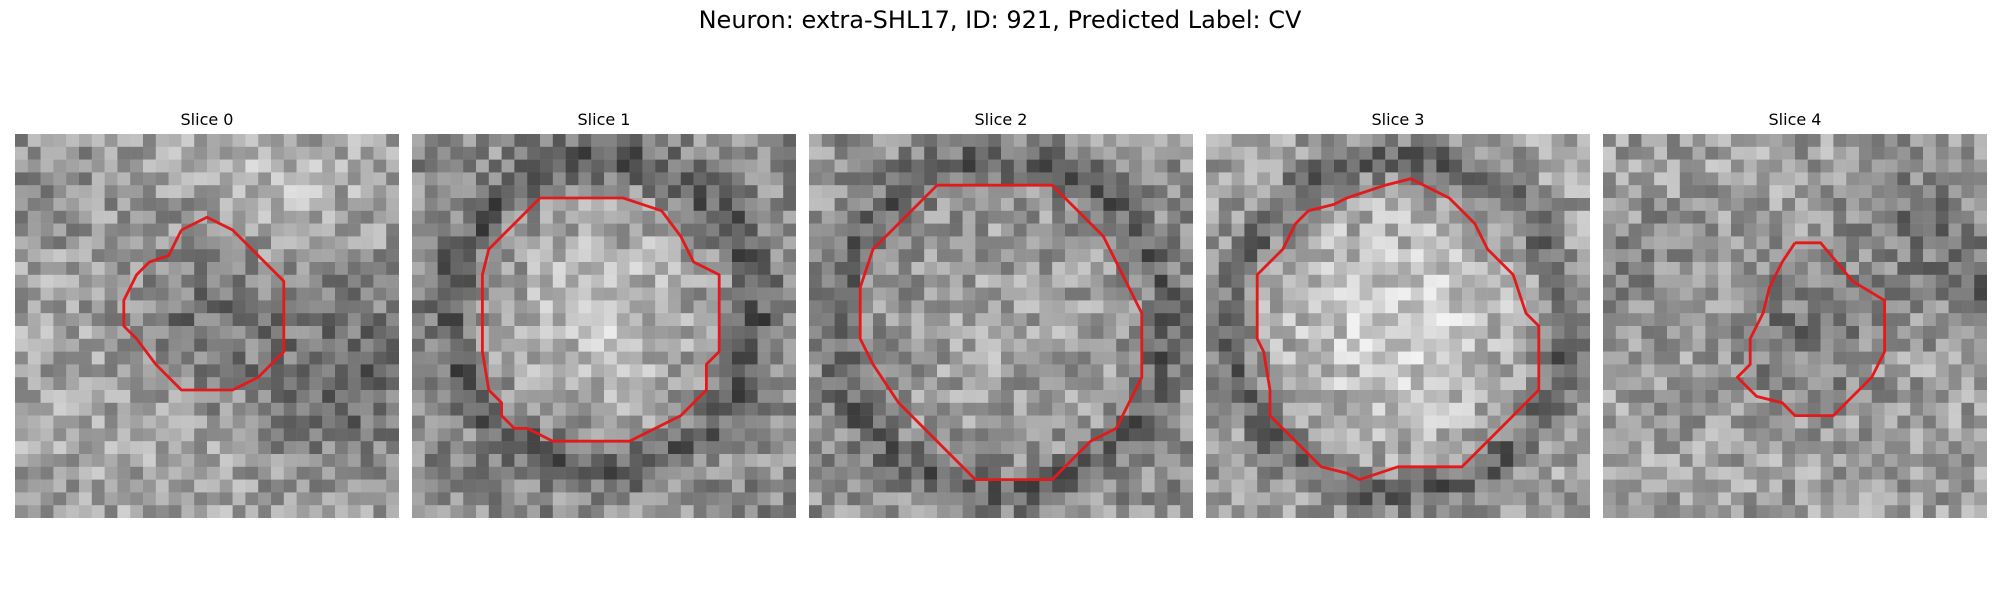 This screenshot has height=600, width=2000. I want to click on slice-title-3: Slice 3, so click(1398, 119).